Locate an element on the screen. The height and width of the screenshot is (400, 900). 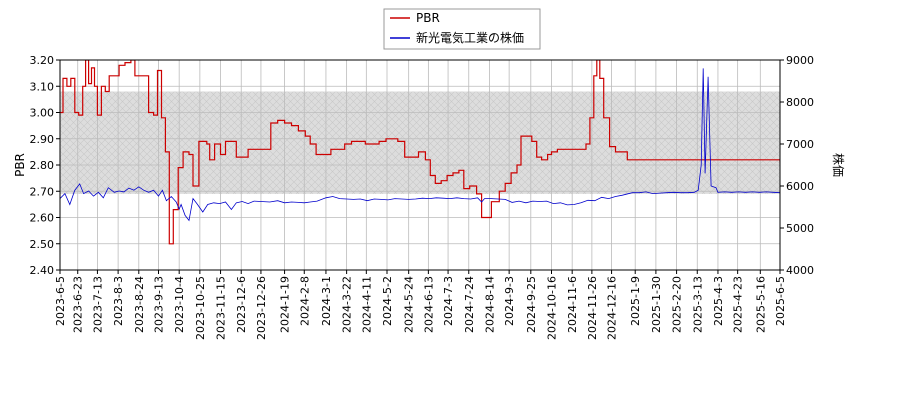
x-tick-label: 2023-11-15 is located at coordinates (221, 308).